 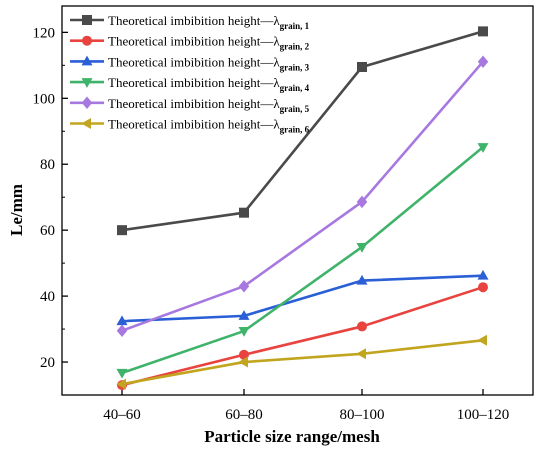 I want to click on legend-subscript: grain, 2, so click(x=295, y=47).